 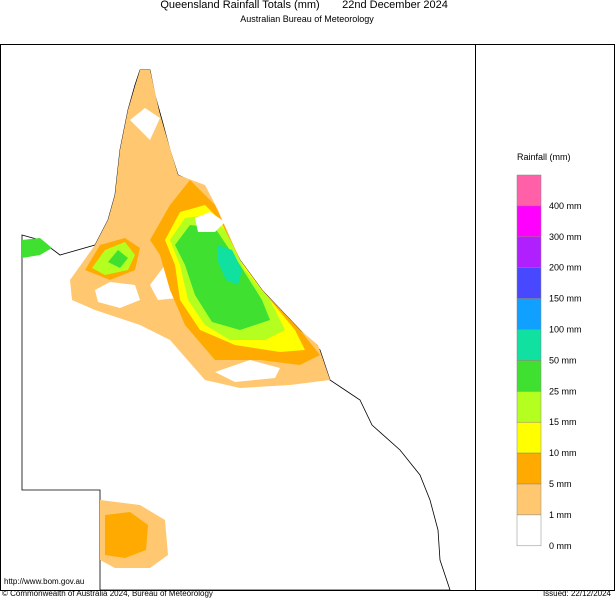 What do you see at coordinates (565, 330) in the screenshot?
I see `legend-label: 100 mm` at bounding box center [565, 330].